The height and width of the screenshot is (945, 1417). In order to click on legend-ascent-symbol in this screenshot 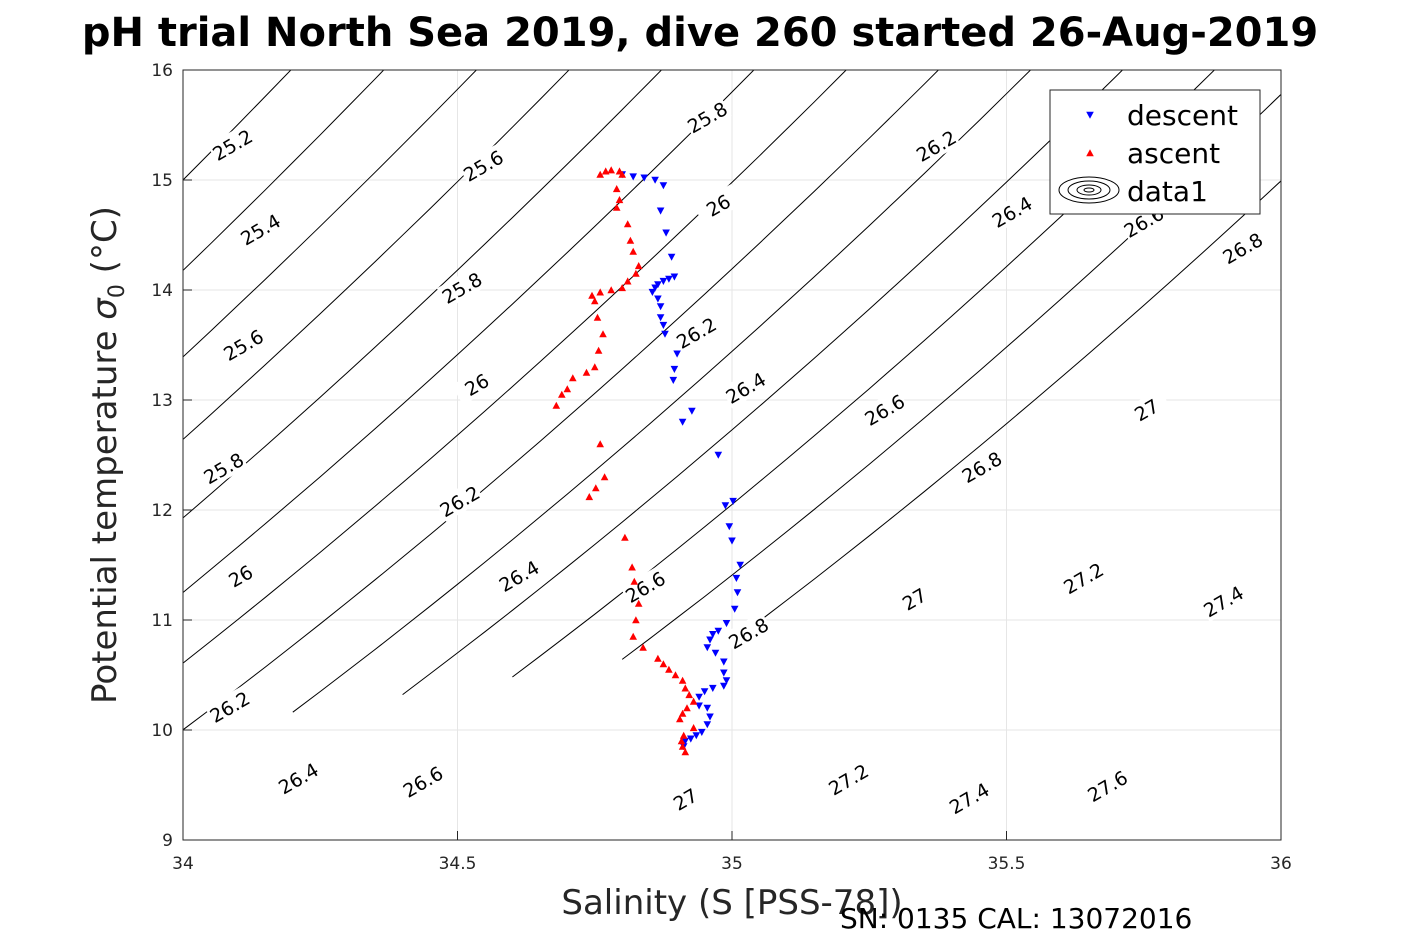, I will do `click(1090, 153)`.